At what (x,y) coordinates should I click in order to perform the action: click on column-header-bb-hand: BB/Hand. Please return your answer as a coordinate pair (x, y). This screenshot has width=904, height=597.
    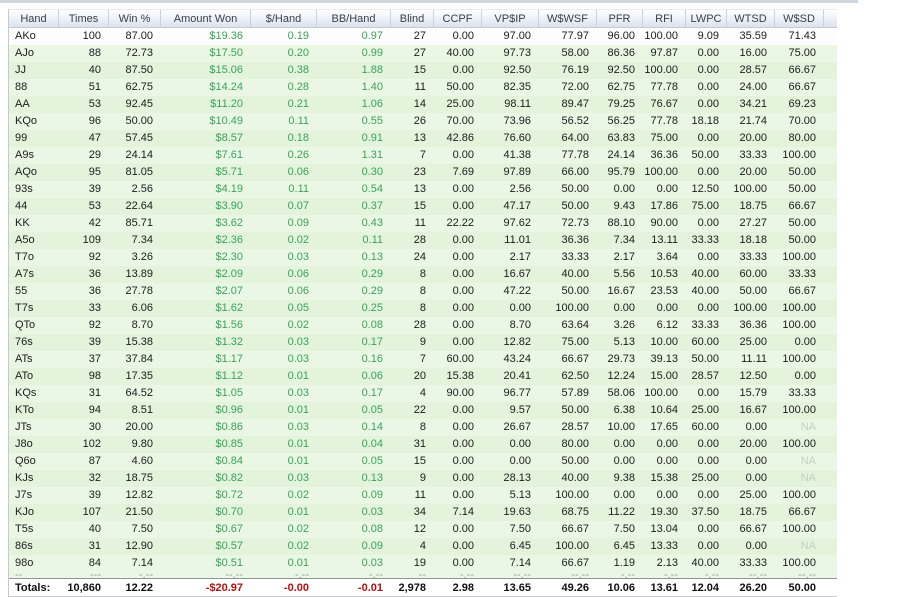
    Looking at the image, I should click on (354, 18).